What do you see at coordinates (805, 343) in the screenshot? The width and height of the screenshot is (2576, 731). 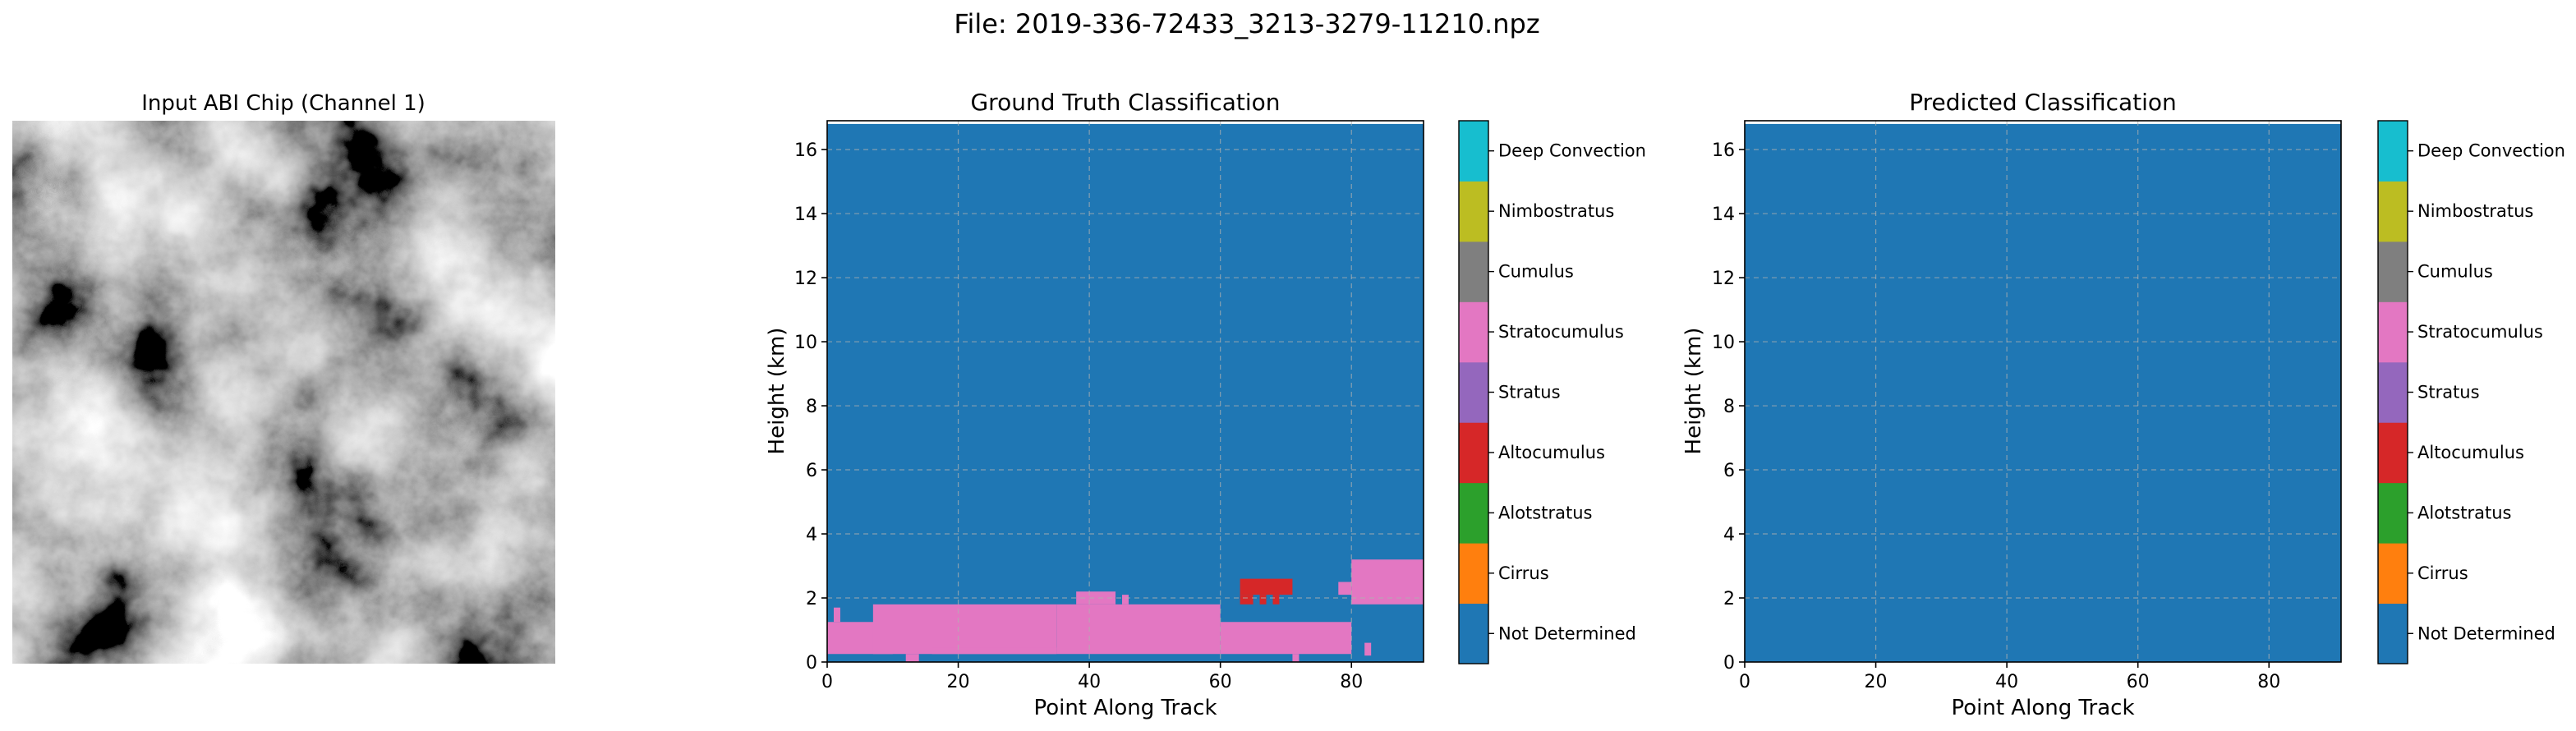 I see `ground-truth-ytick-label-10: 10` at bounding box center [805, 343].